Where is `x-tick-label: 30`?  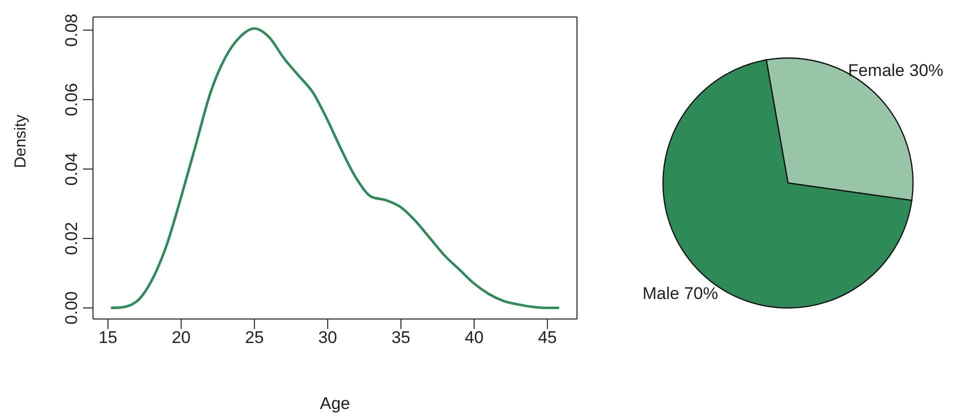 x-tick-label: 30 is located at coordinates (328, 338).